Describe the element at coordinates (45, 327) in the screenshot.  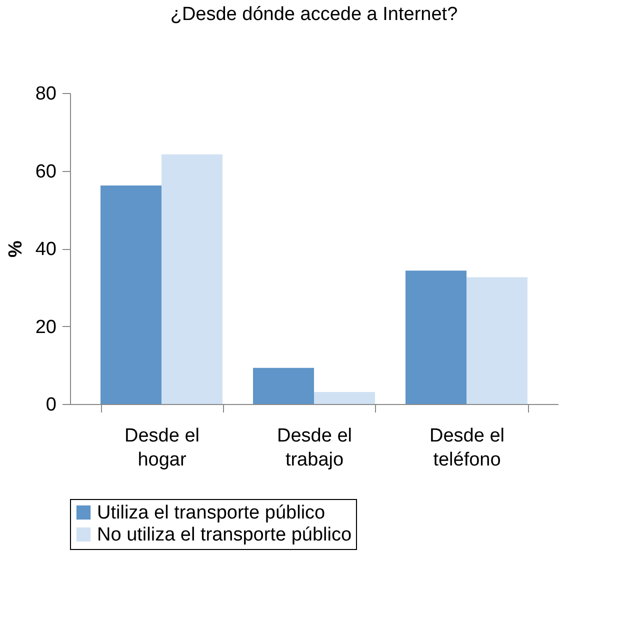
I see `y-tick-label: 20` at that location.